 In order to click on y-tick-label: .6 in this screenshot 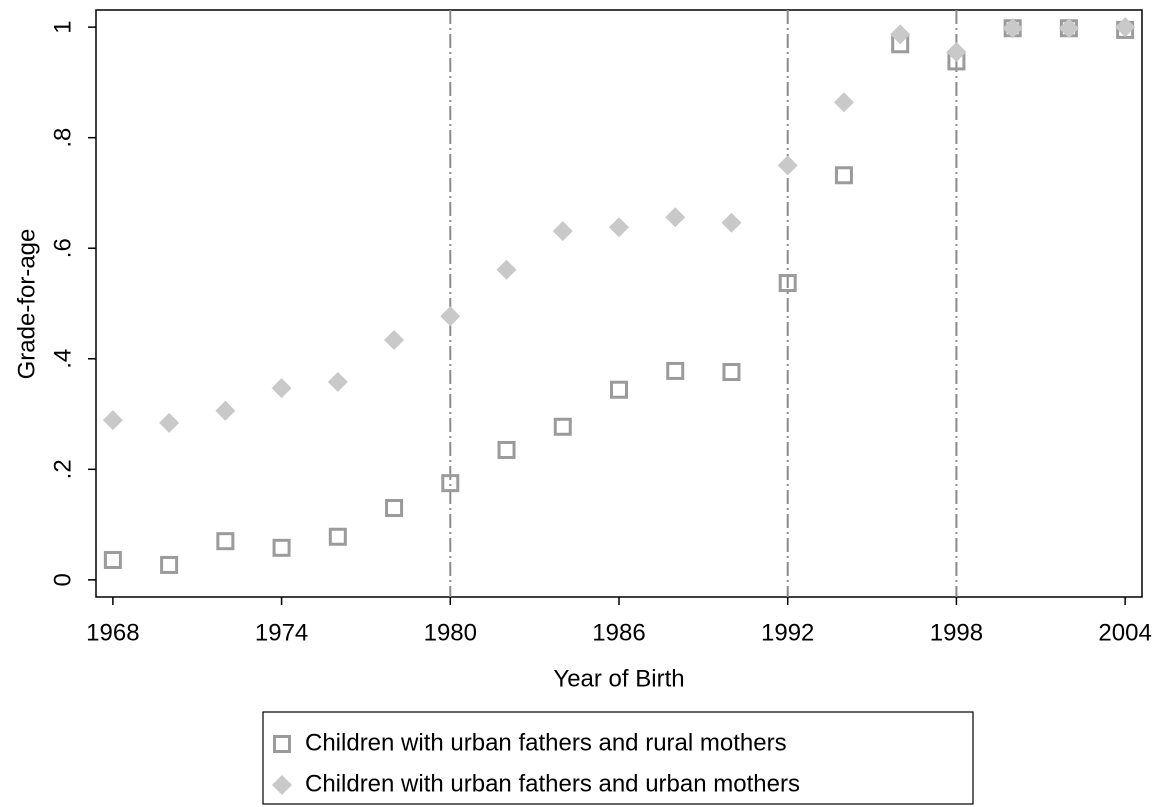, I will do `click(62, 248)`.